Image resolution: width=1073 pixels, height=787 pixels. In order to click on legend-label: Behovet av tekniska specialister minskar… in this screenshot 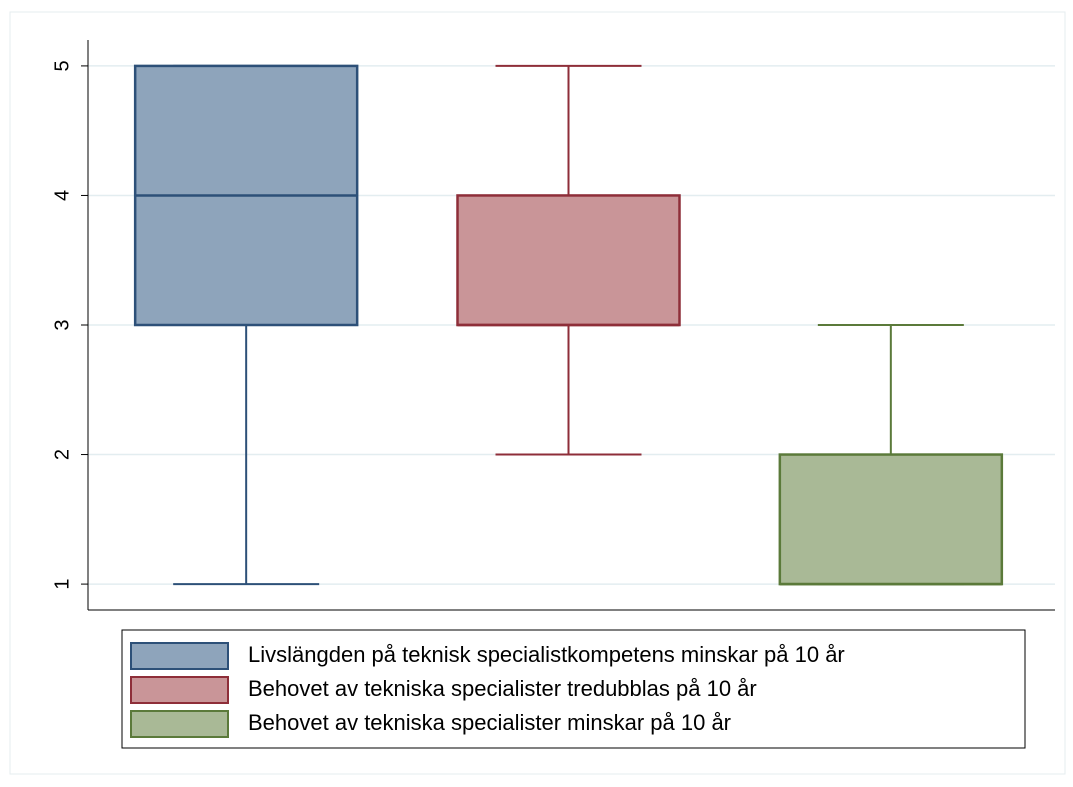, I will do `click(489, 722)`.